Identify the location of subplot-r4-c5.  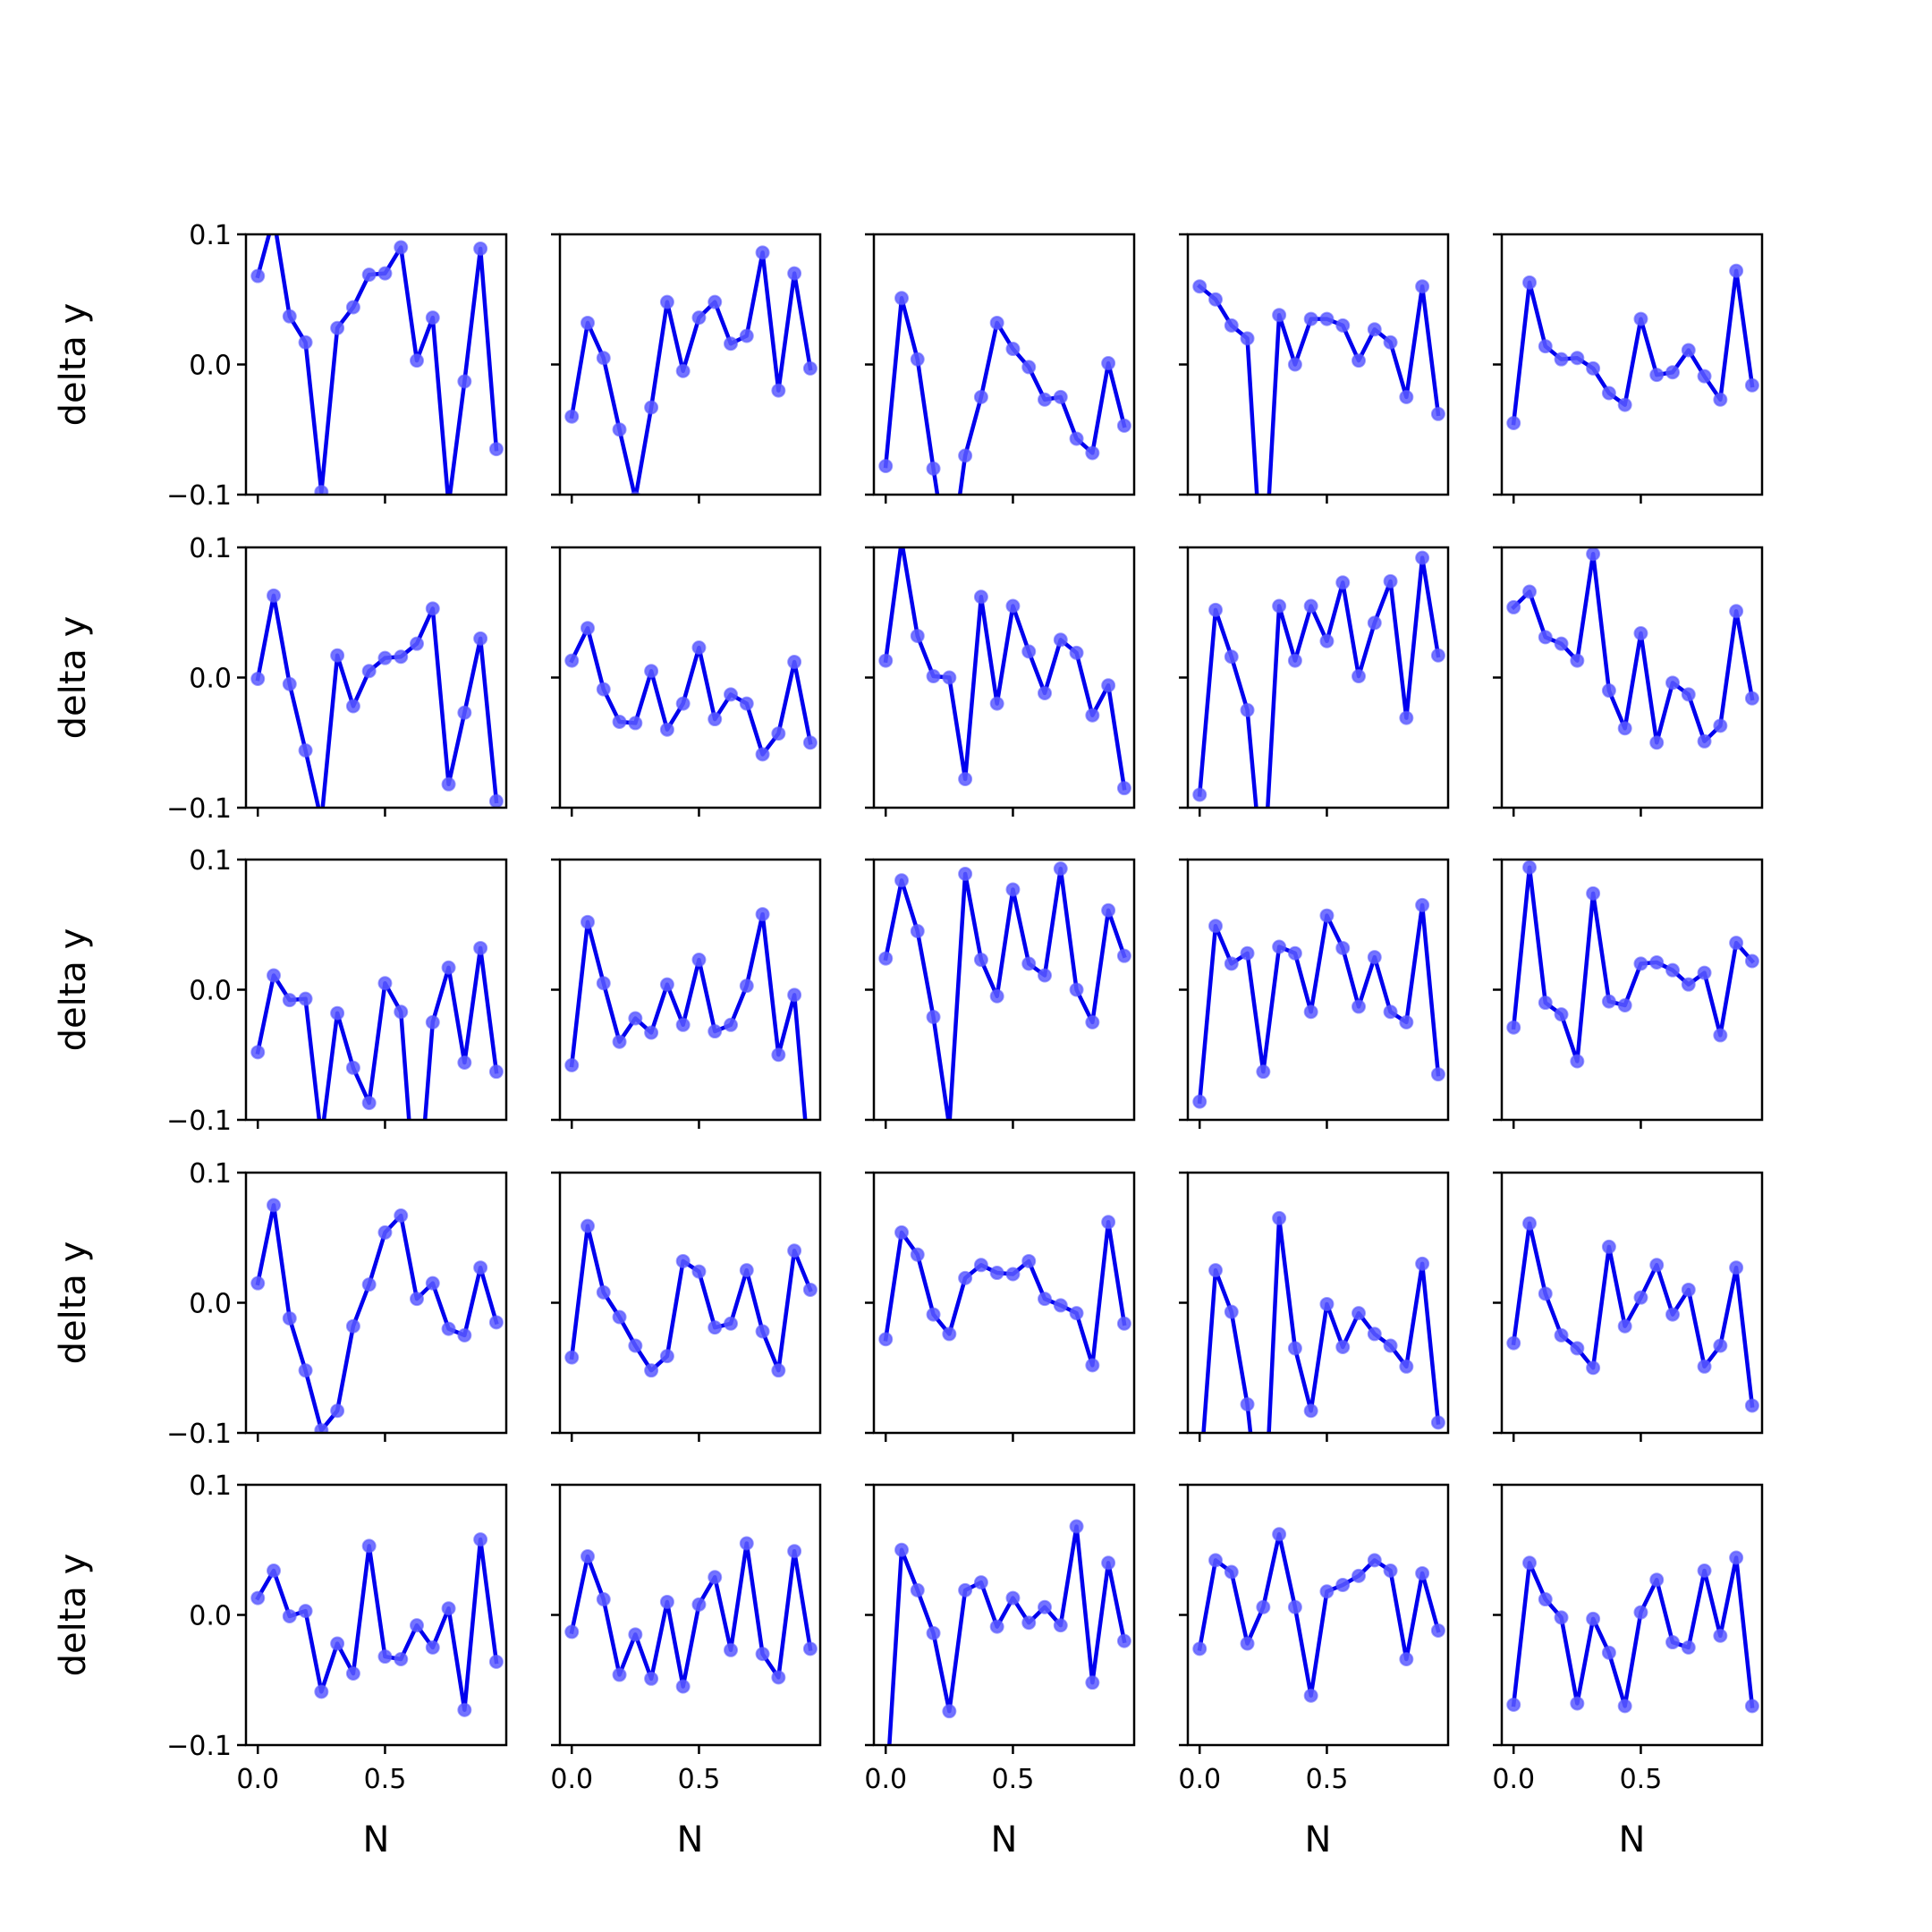
(1628, 1306).